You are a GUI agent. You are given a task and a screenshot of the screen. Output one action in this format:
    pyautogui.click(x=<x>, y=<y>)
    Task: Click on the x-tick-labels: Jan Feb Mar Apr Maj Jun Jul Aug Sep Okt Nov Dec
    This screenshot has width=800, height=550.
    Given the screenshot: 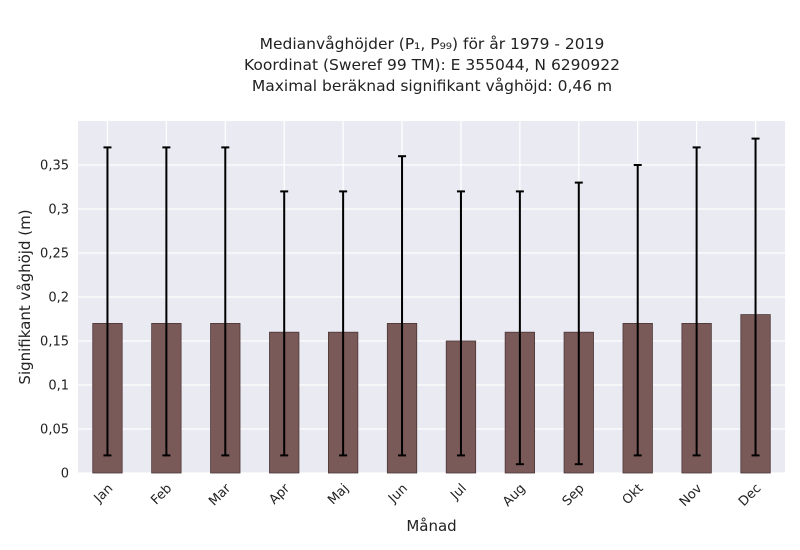 What is the action you would take?
    pyautogui.click(x=428, y=495)
    